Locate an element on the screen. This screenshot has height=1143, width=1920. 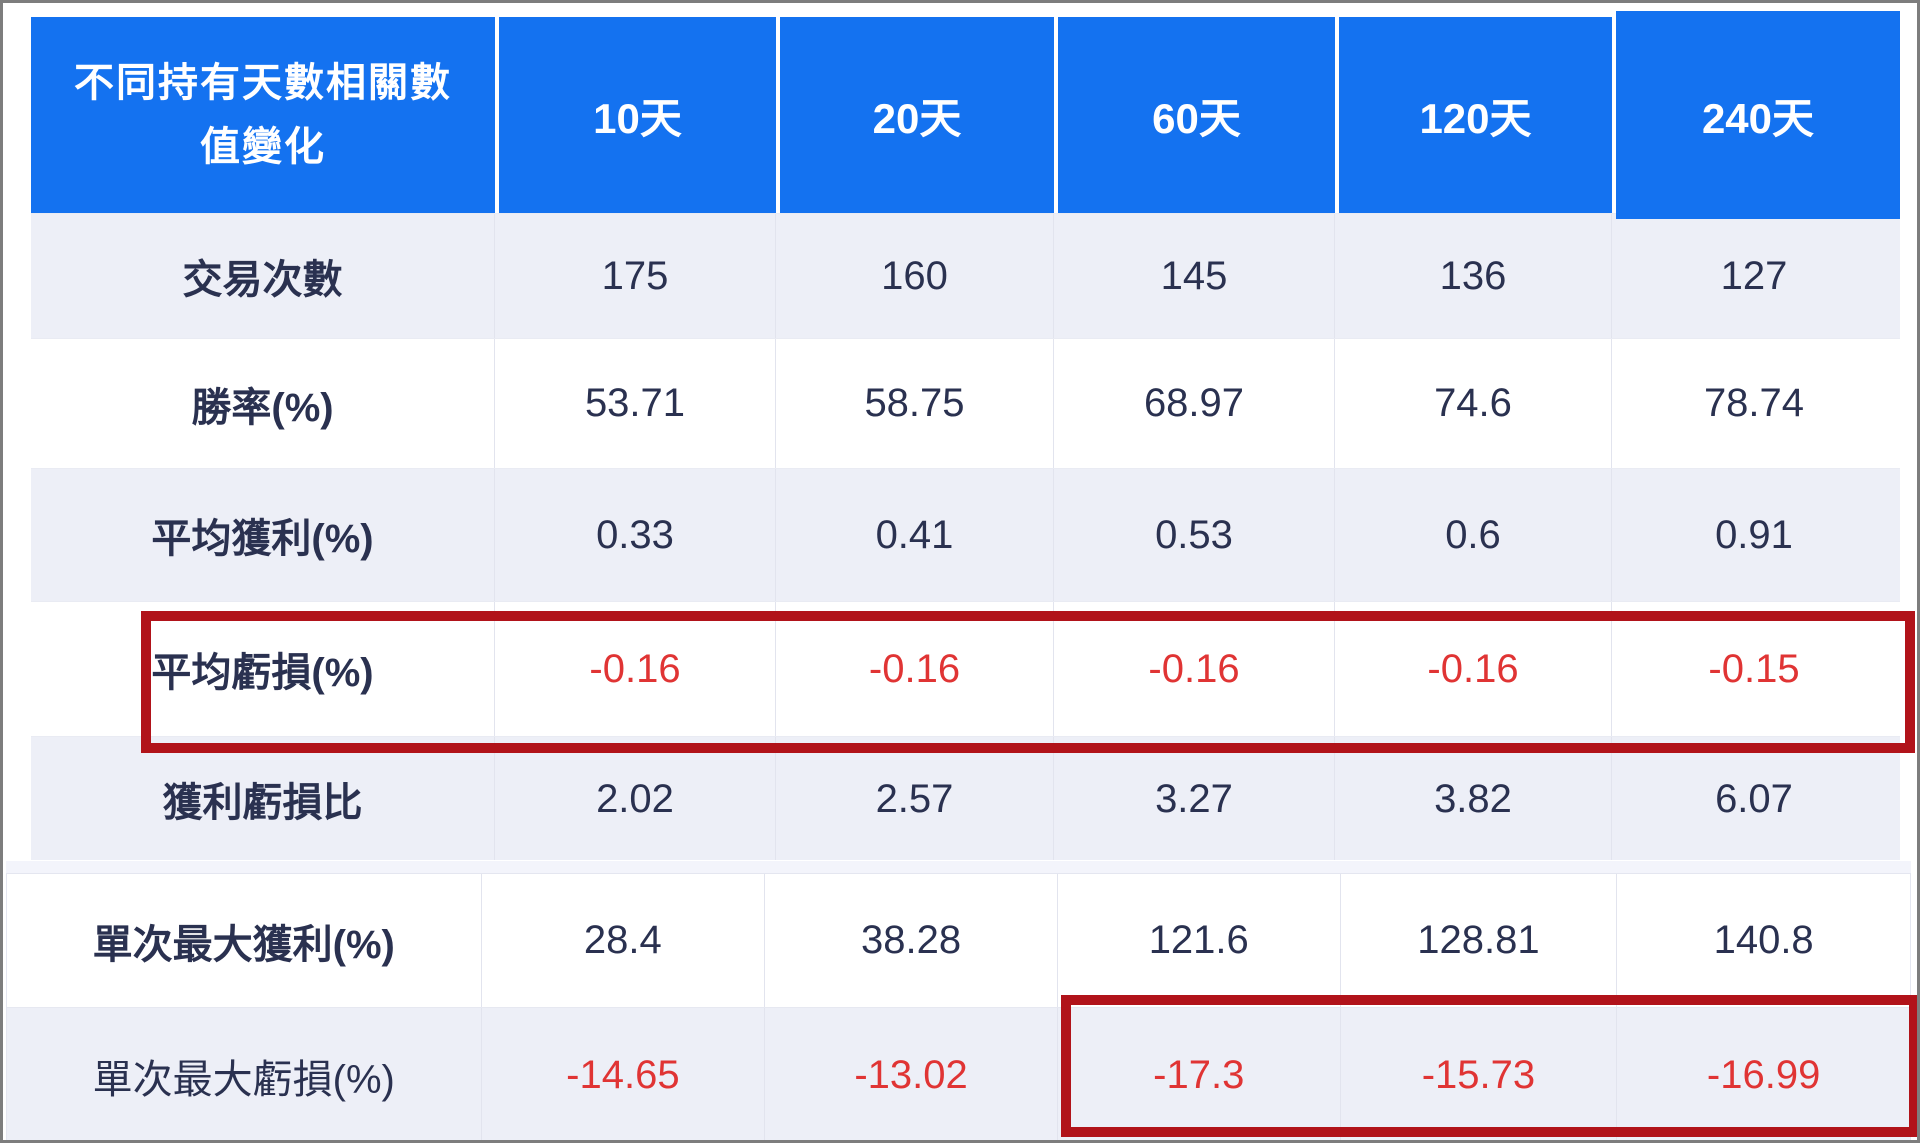
data-cell: 28.4 is located at coordinates (624, 940).